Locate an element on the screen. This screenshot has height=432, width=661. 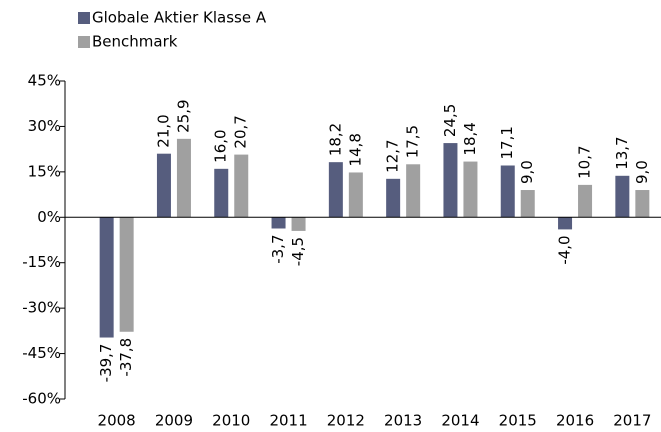
y-tick-label: -60% is located at coordinates (41, 399).